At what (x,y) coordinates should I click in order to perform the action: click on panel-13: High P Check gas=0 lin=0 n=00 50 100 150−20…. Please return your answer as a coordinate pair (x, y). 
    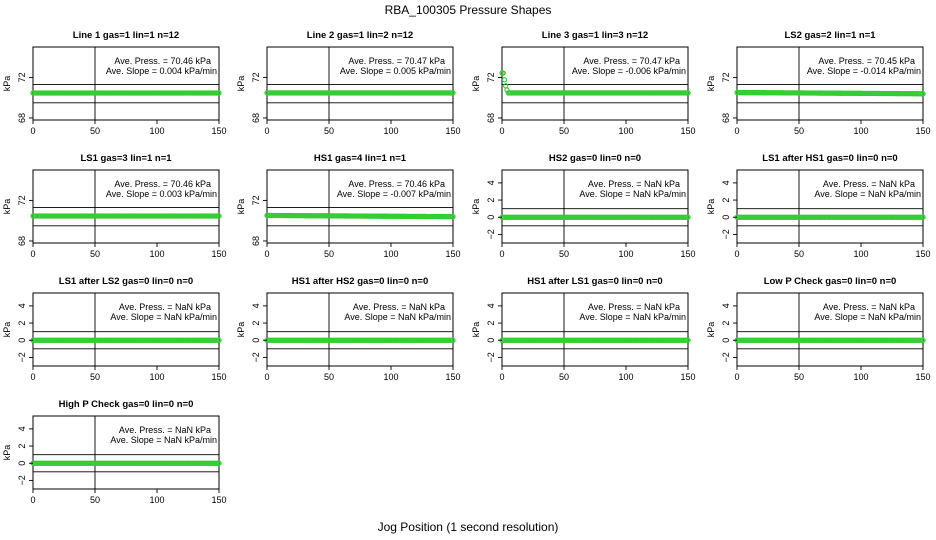
    Looking at the image, I should click on (114, 452).